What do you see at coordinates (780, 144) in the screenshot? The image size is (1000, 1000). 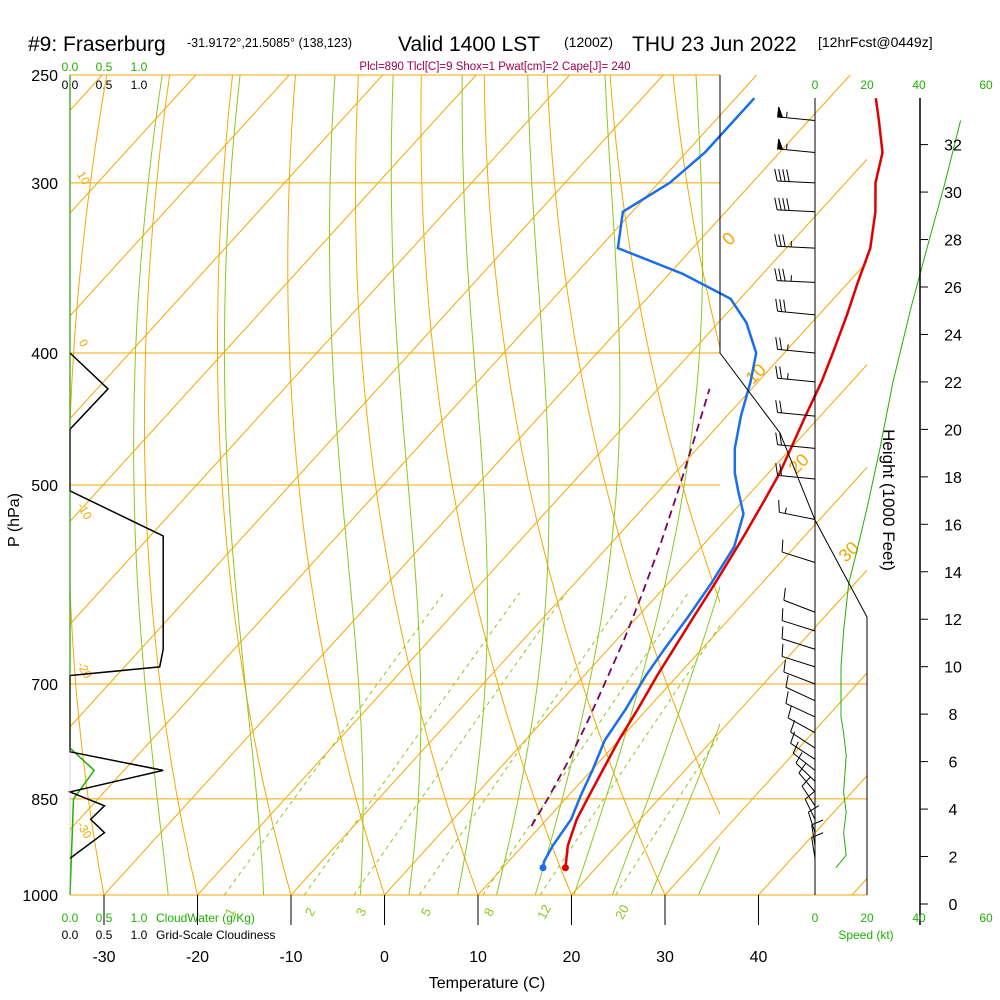 I see `wind-barb-pennant` at bounding box center [780, 144].